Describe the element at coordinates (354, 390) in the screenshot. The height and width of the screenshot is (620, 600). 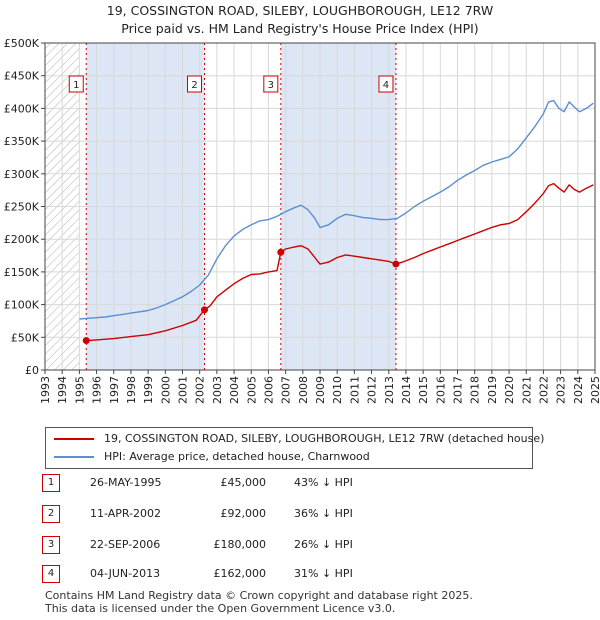
I see `x-tick-label: 2011` at that location.